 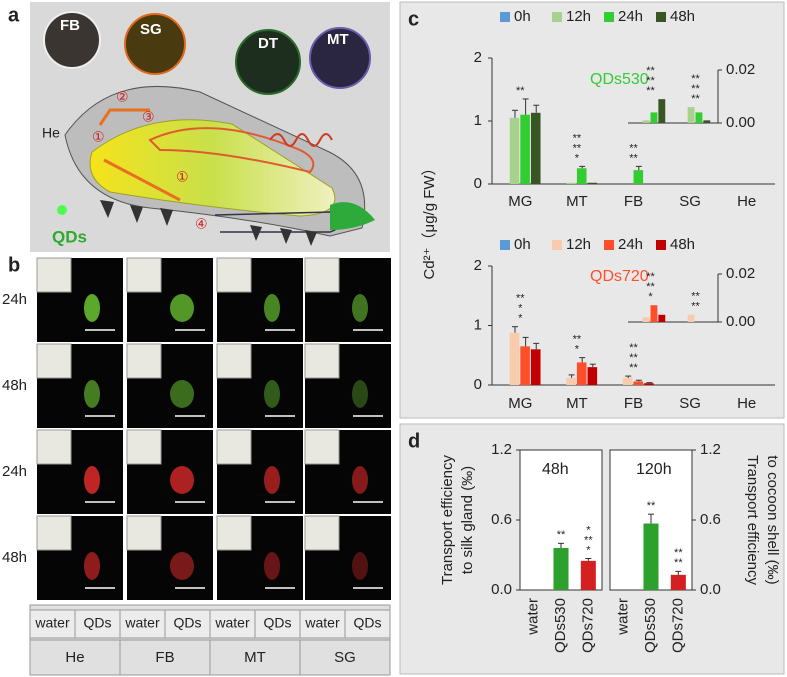 I want to click on zoom-label: SG, so click(x=151, y=29).